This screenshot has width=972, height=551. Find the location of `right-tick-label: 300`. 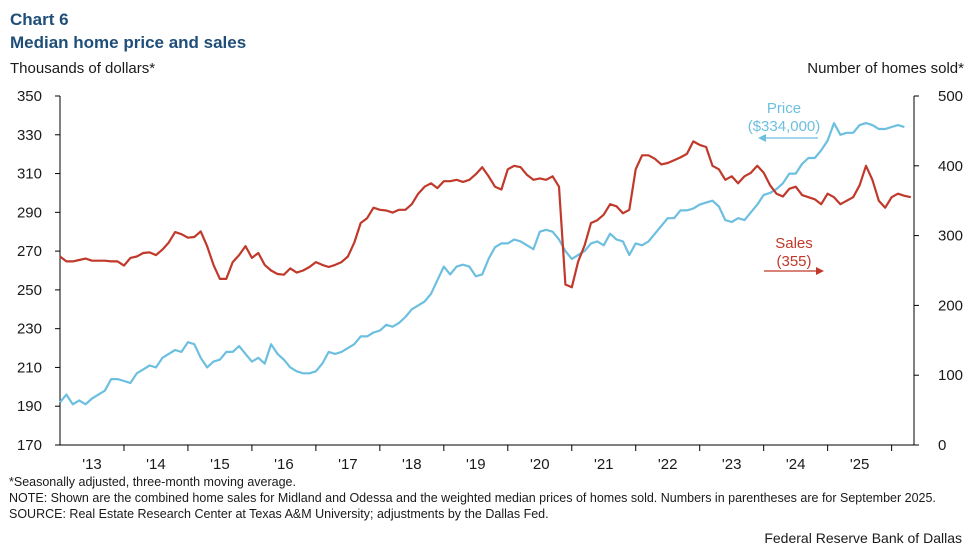

right-tick-label: 300 is located at coordinates (950, 236).